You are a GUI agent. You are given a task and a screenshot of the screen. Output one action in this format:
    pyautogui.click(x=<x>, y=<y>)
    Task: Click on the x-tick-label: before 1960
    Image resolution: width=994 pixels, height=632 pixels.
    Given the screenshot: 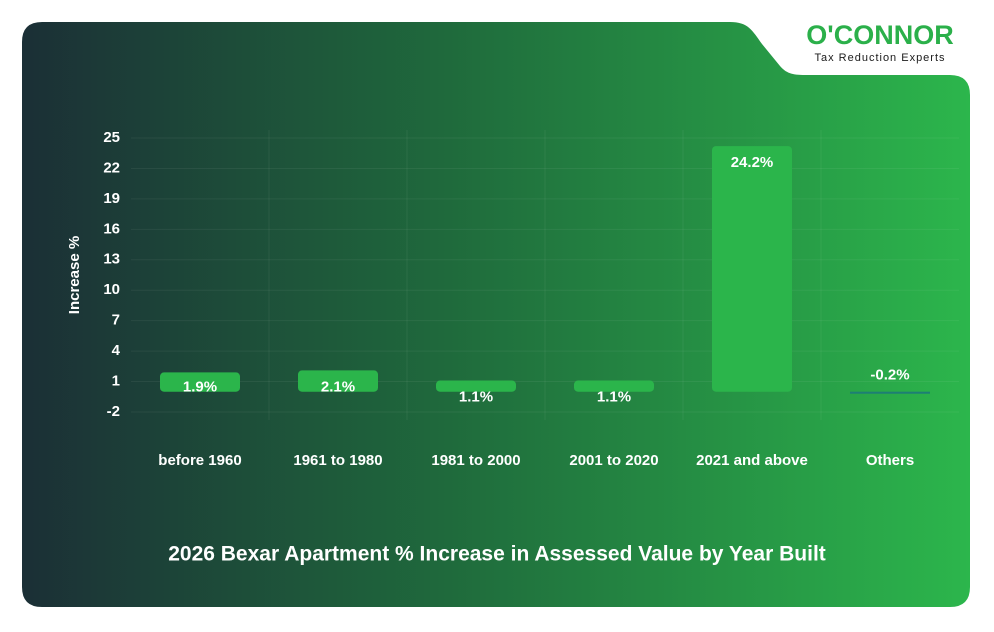 What is the action you would take?
    pyautogui.click(x=199, y=460)
    